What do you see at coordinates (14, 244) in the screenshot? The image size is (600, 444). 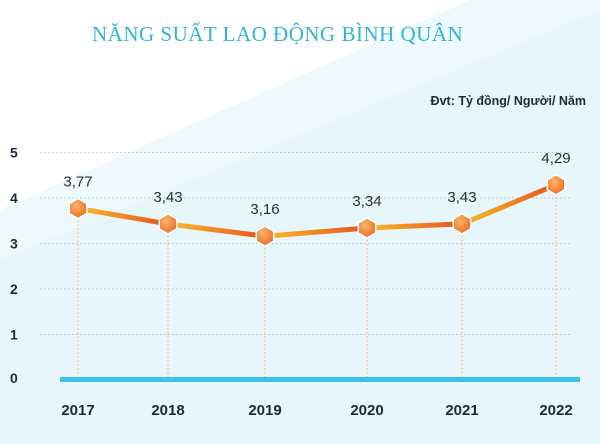 I see `y-tick-label: 3` at bounding box center [14, 244].